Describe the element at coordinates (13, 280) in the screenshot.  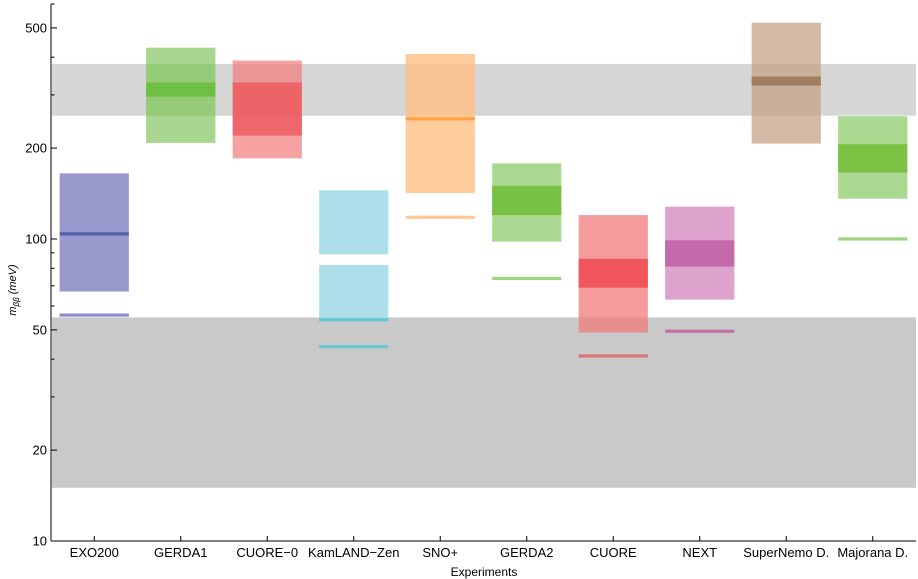
I see `y-axis-title-units: (meV)` at that location.